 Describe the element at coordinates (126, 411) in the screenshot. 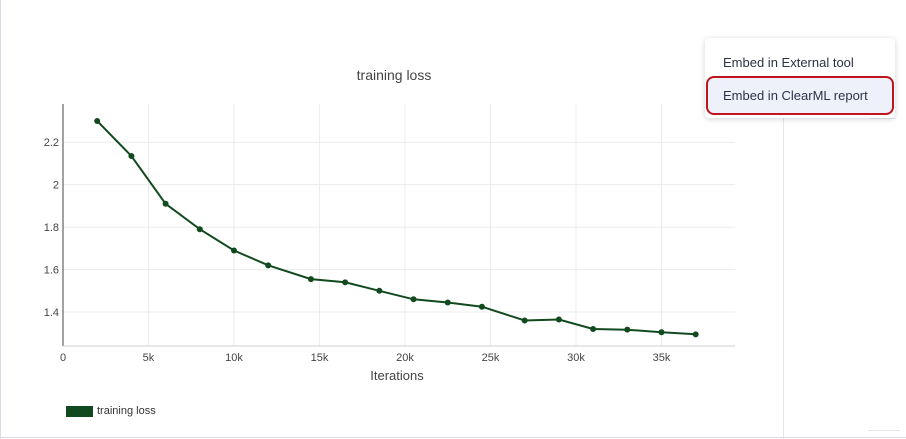

I see `legend-label: training loss` at that location.